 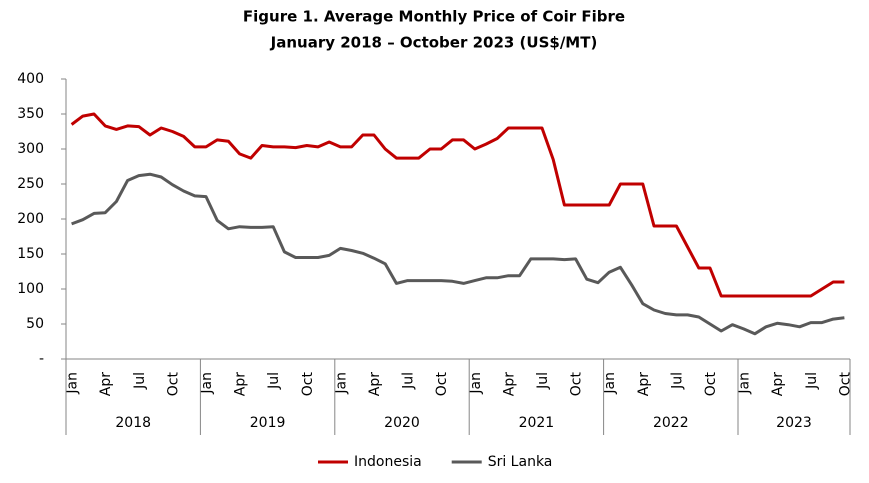 I want to click on y-tick-label: -, so click(x=41, y=359).